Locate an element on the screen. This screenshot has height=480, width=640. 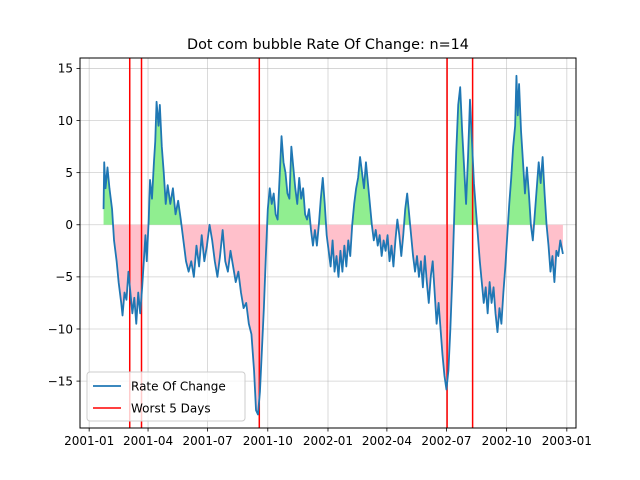
y-tick-label: −15 is located at coordinates (60, 381).